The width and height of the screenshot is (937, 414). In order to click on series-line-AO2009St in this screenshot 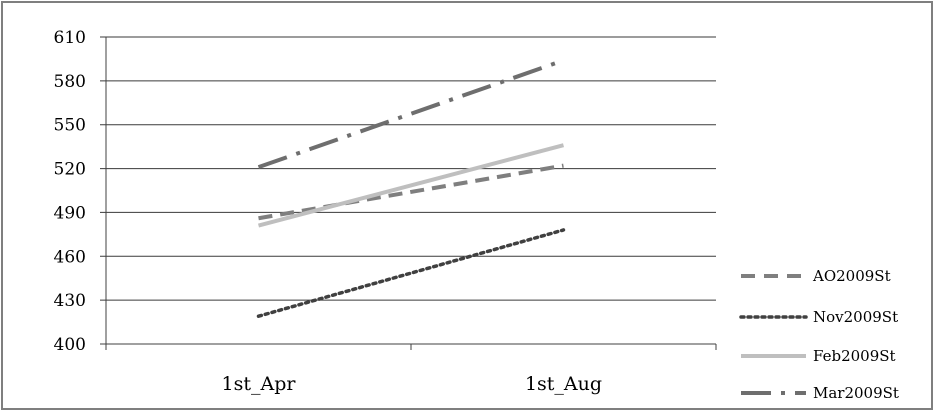, I will do `click(411, 192)`.